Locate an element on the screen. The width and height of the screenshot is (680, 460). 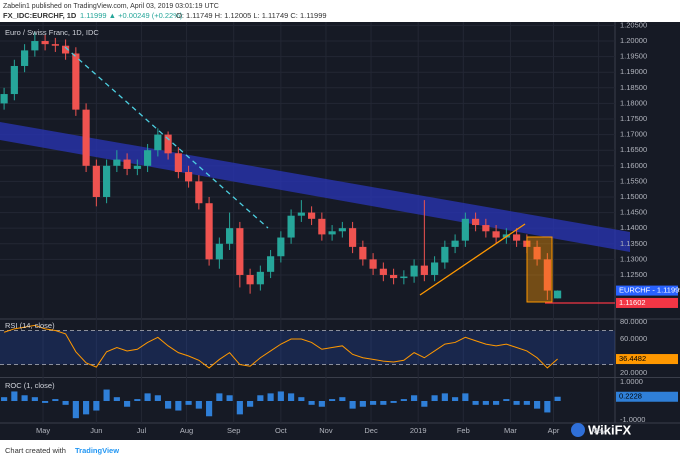
y-tick-label: 1.17500 is located at coordinates (633, 118).